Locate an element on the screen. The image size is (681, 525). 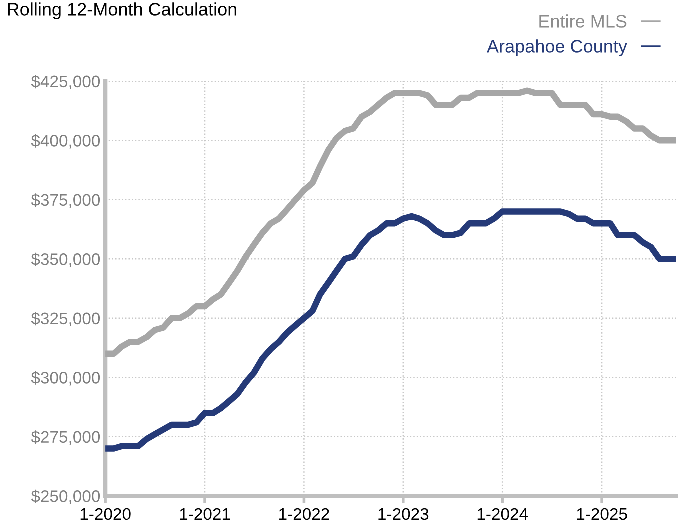
y-tick-label: $375,000 is located at coordinates (65, 201).